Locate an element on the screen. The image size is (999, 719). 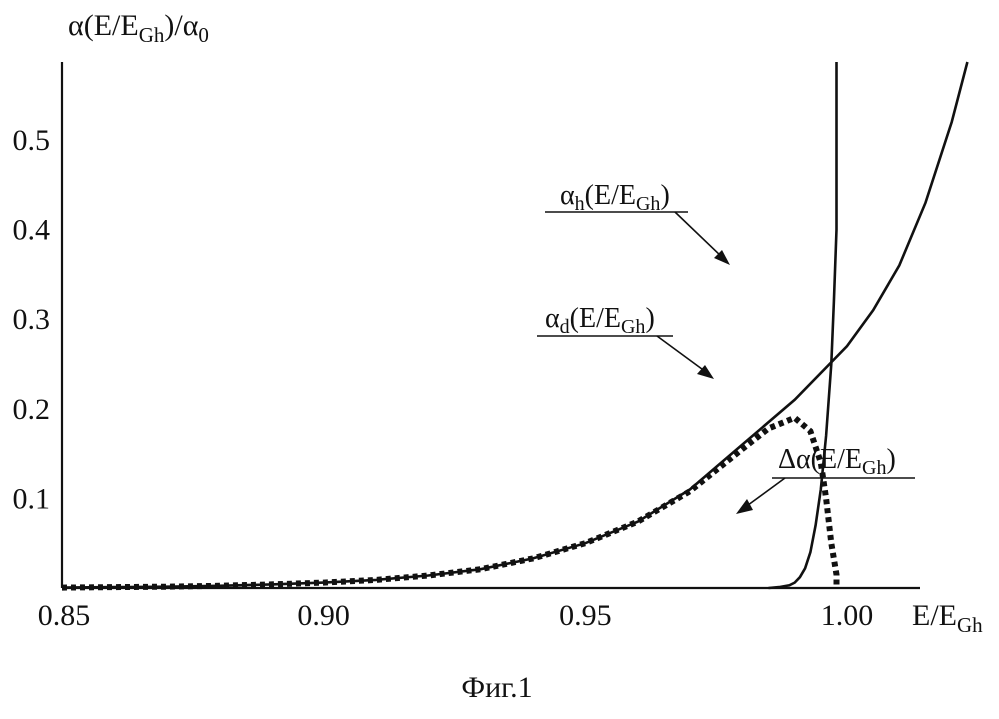
y-tick-label: 0.2 is located at coordinates (32, 409).